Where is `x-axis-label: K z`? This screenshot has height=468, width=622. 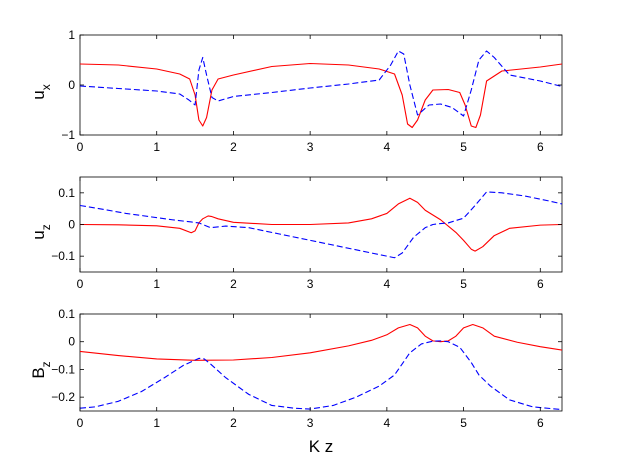
x-axis-label: K z is located at coordinates (321, 446).